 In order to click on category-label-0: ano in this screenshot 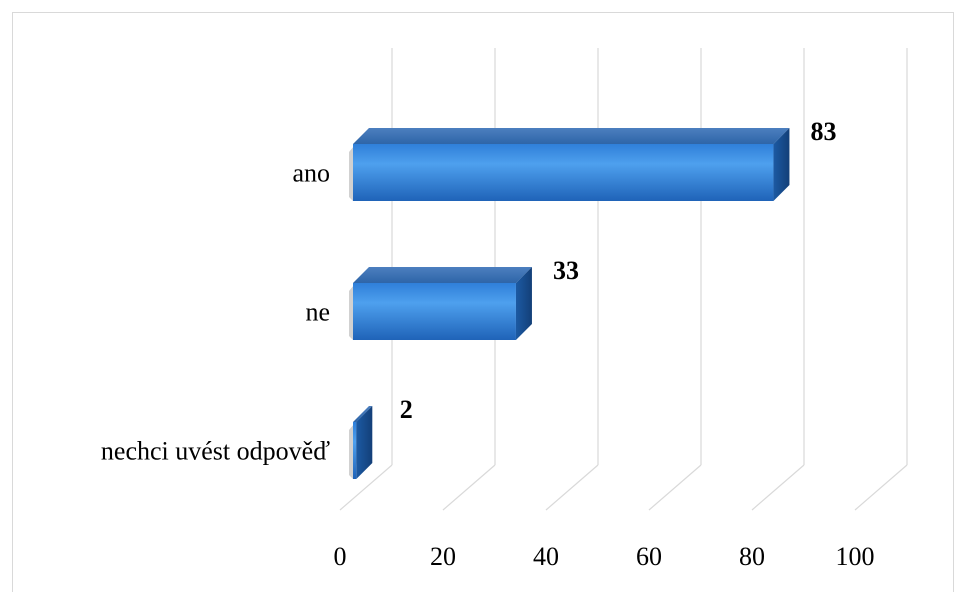, I will do `click(311, 173)`.